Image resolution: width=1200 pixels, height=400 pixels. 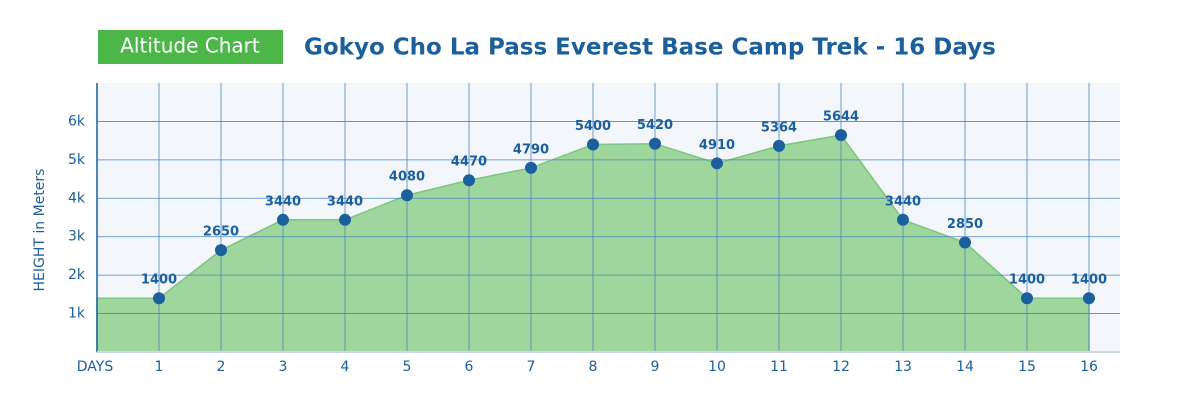 I want to click on x-tick-label: 8, so click(x=593, y=367).